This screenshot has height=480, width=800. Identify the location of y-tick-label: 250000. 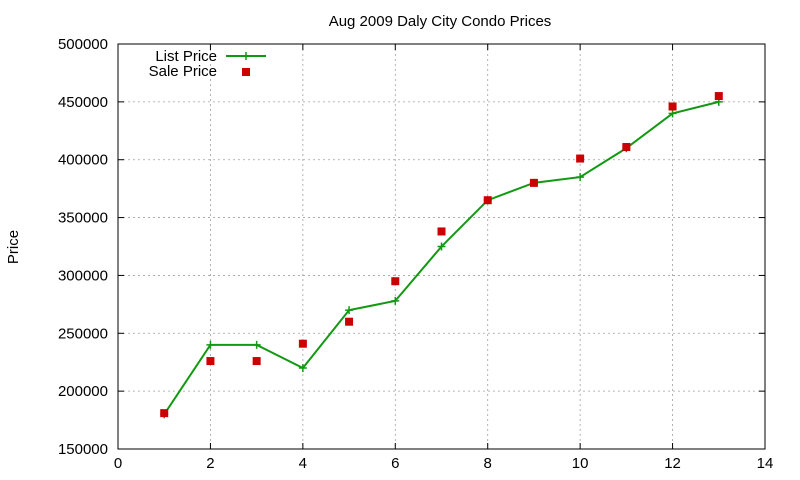
(83, 333).